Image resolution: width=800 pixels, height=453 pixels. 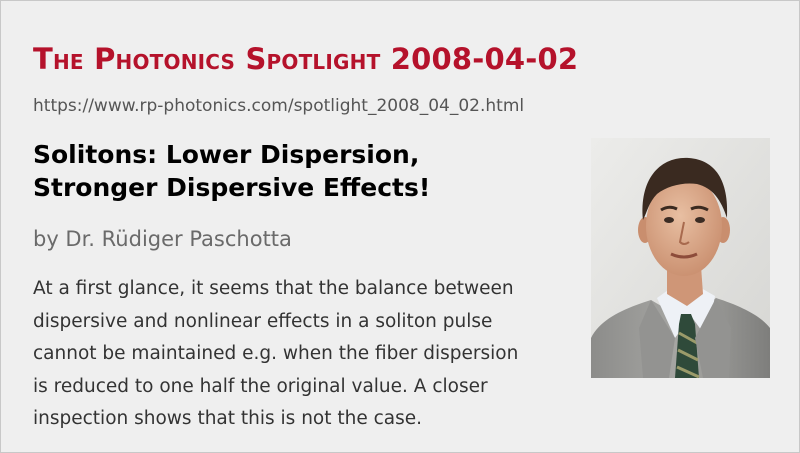 What do you see at coordinates (232, 187) in the screenshot?
I see `article-title-line-2: Stronger Dispersive Effects!` at bounding box center [232, 187].